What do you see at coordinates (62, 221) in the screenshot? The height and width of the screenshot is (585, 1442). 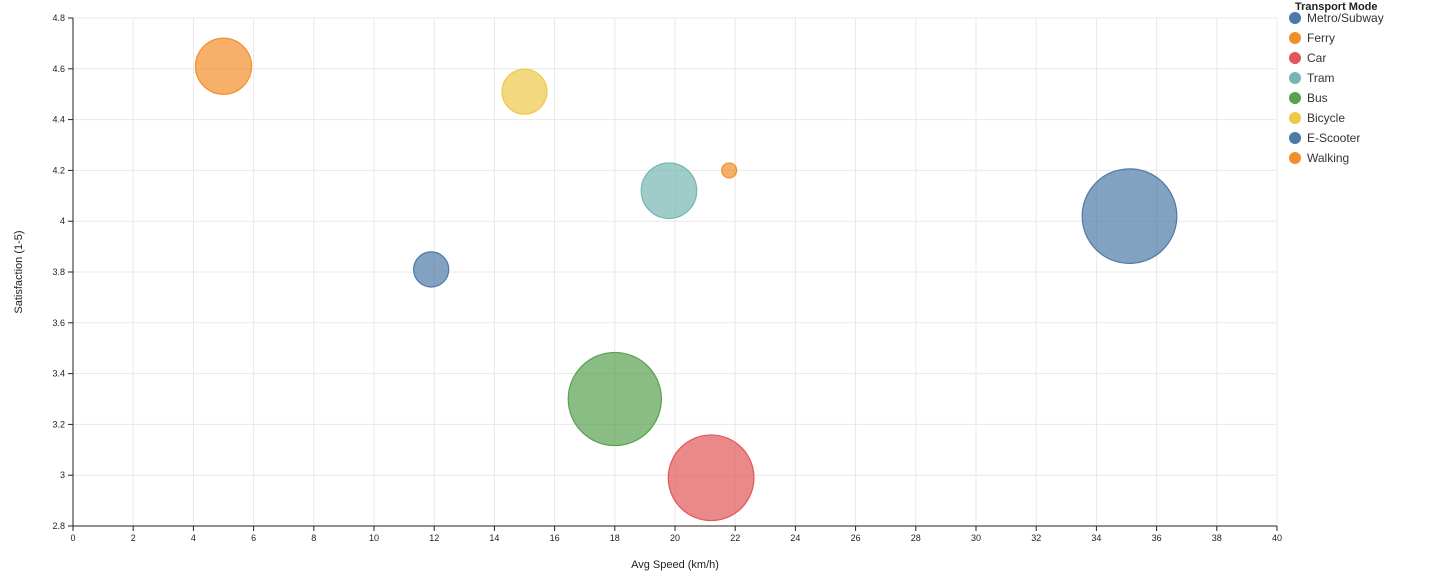 I see `y-tick-label: 4` at bounding box center [62, 221].